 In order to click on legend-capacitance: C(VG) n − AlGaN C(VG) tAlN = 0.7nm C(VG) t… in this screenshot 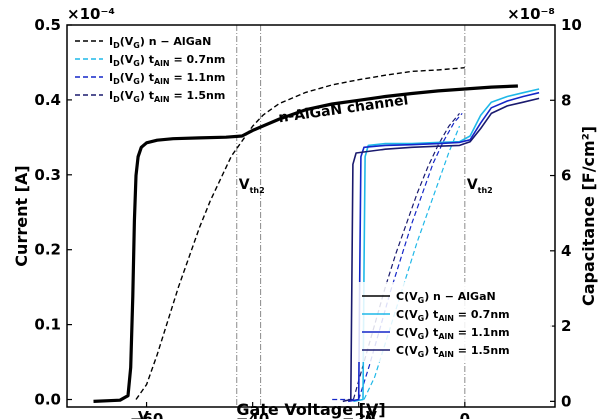, I will do `click(455, 322)`.